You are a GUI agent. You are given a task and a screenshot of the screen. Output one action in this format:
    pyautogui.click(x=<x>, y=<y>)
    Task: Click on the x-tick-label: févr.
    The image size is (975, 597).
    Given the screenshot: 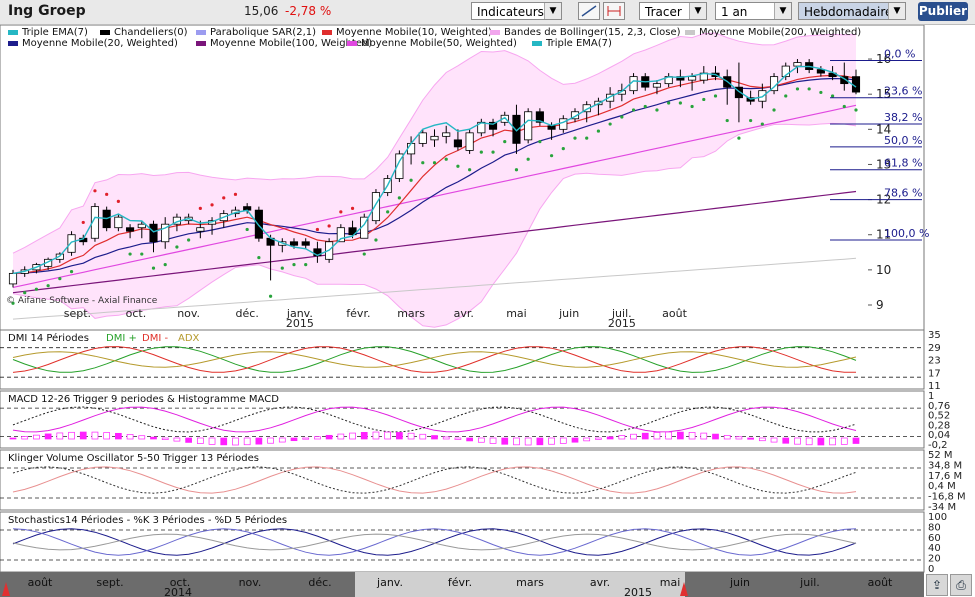 What is the action you would take?
    pyautogui.click(x=358, y=313)
    